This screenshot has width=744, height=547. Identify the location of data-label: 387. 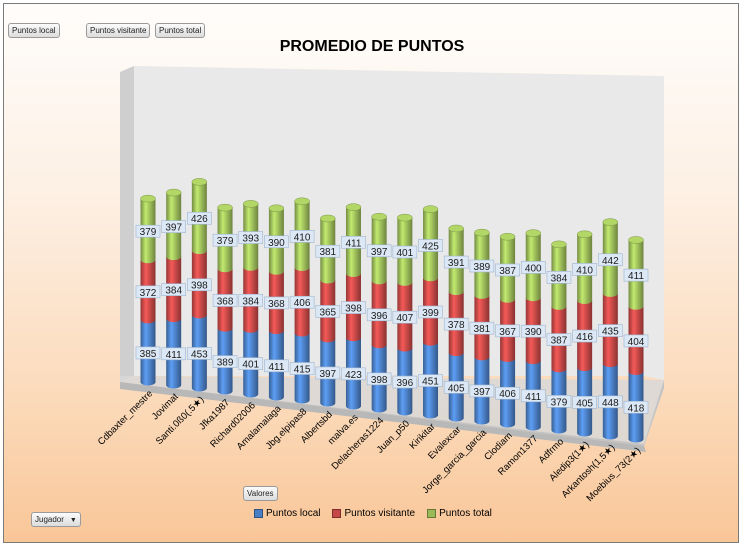
(507, 270).